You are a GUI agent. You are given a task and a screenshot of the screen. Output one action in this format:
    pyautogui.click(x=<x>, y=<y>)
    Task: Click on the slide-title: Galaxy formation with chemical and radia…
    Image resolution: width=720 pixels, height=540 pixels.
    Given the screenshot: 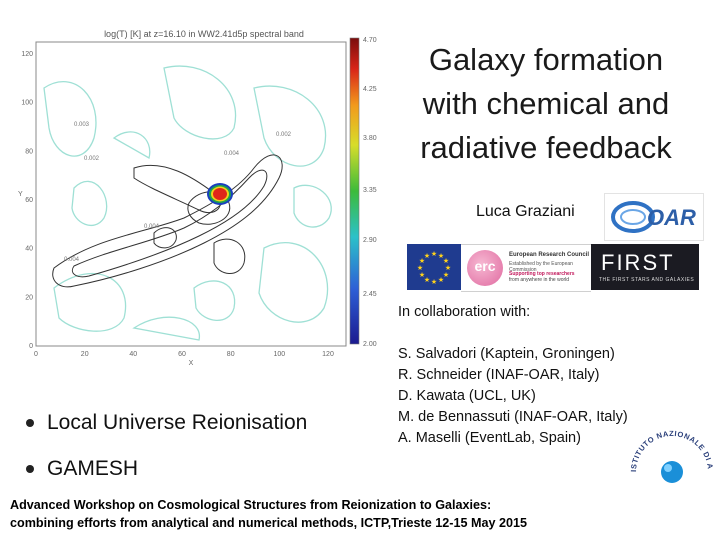 What is the action you would take?
    pyautogui.click(x=546, y=104)
    